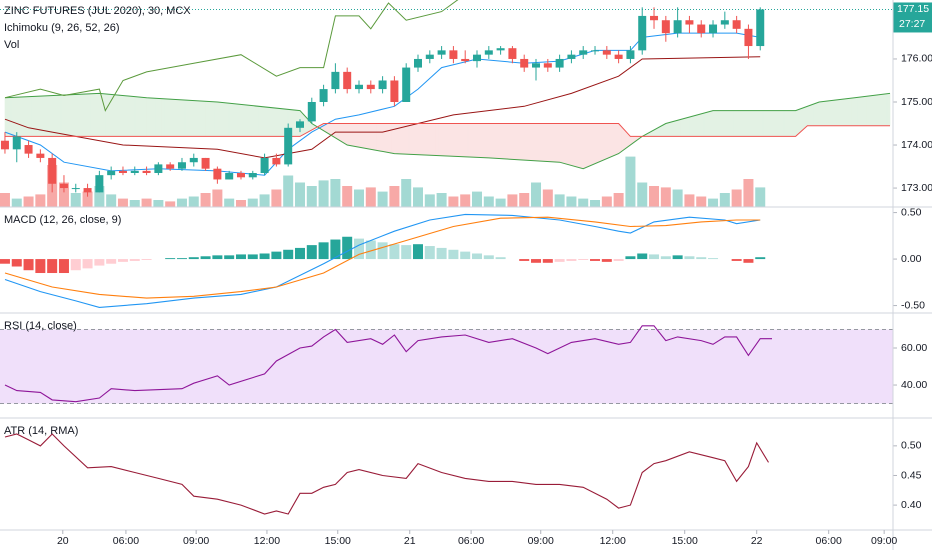 The width and height of the screenshot is (932, 550). I want to click on last-price-box, so click(912, 17).